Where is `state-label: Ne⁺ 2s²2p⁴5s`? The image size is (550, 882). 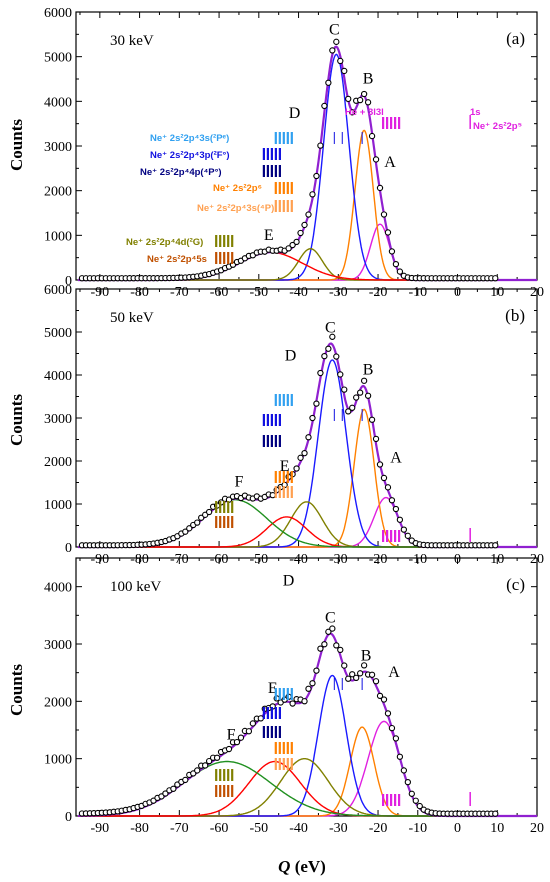 state-label: Ne⁺ 2s²2p⁴5s is located at coordinates (177, 259).